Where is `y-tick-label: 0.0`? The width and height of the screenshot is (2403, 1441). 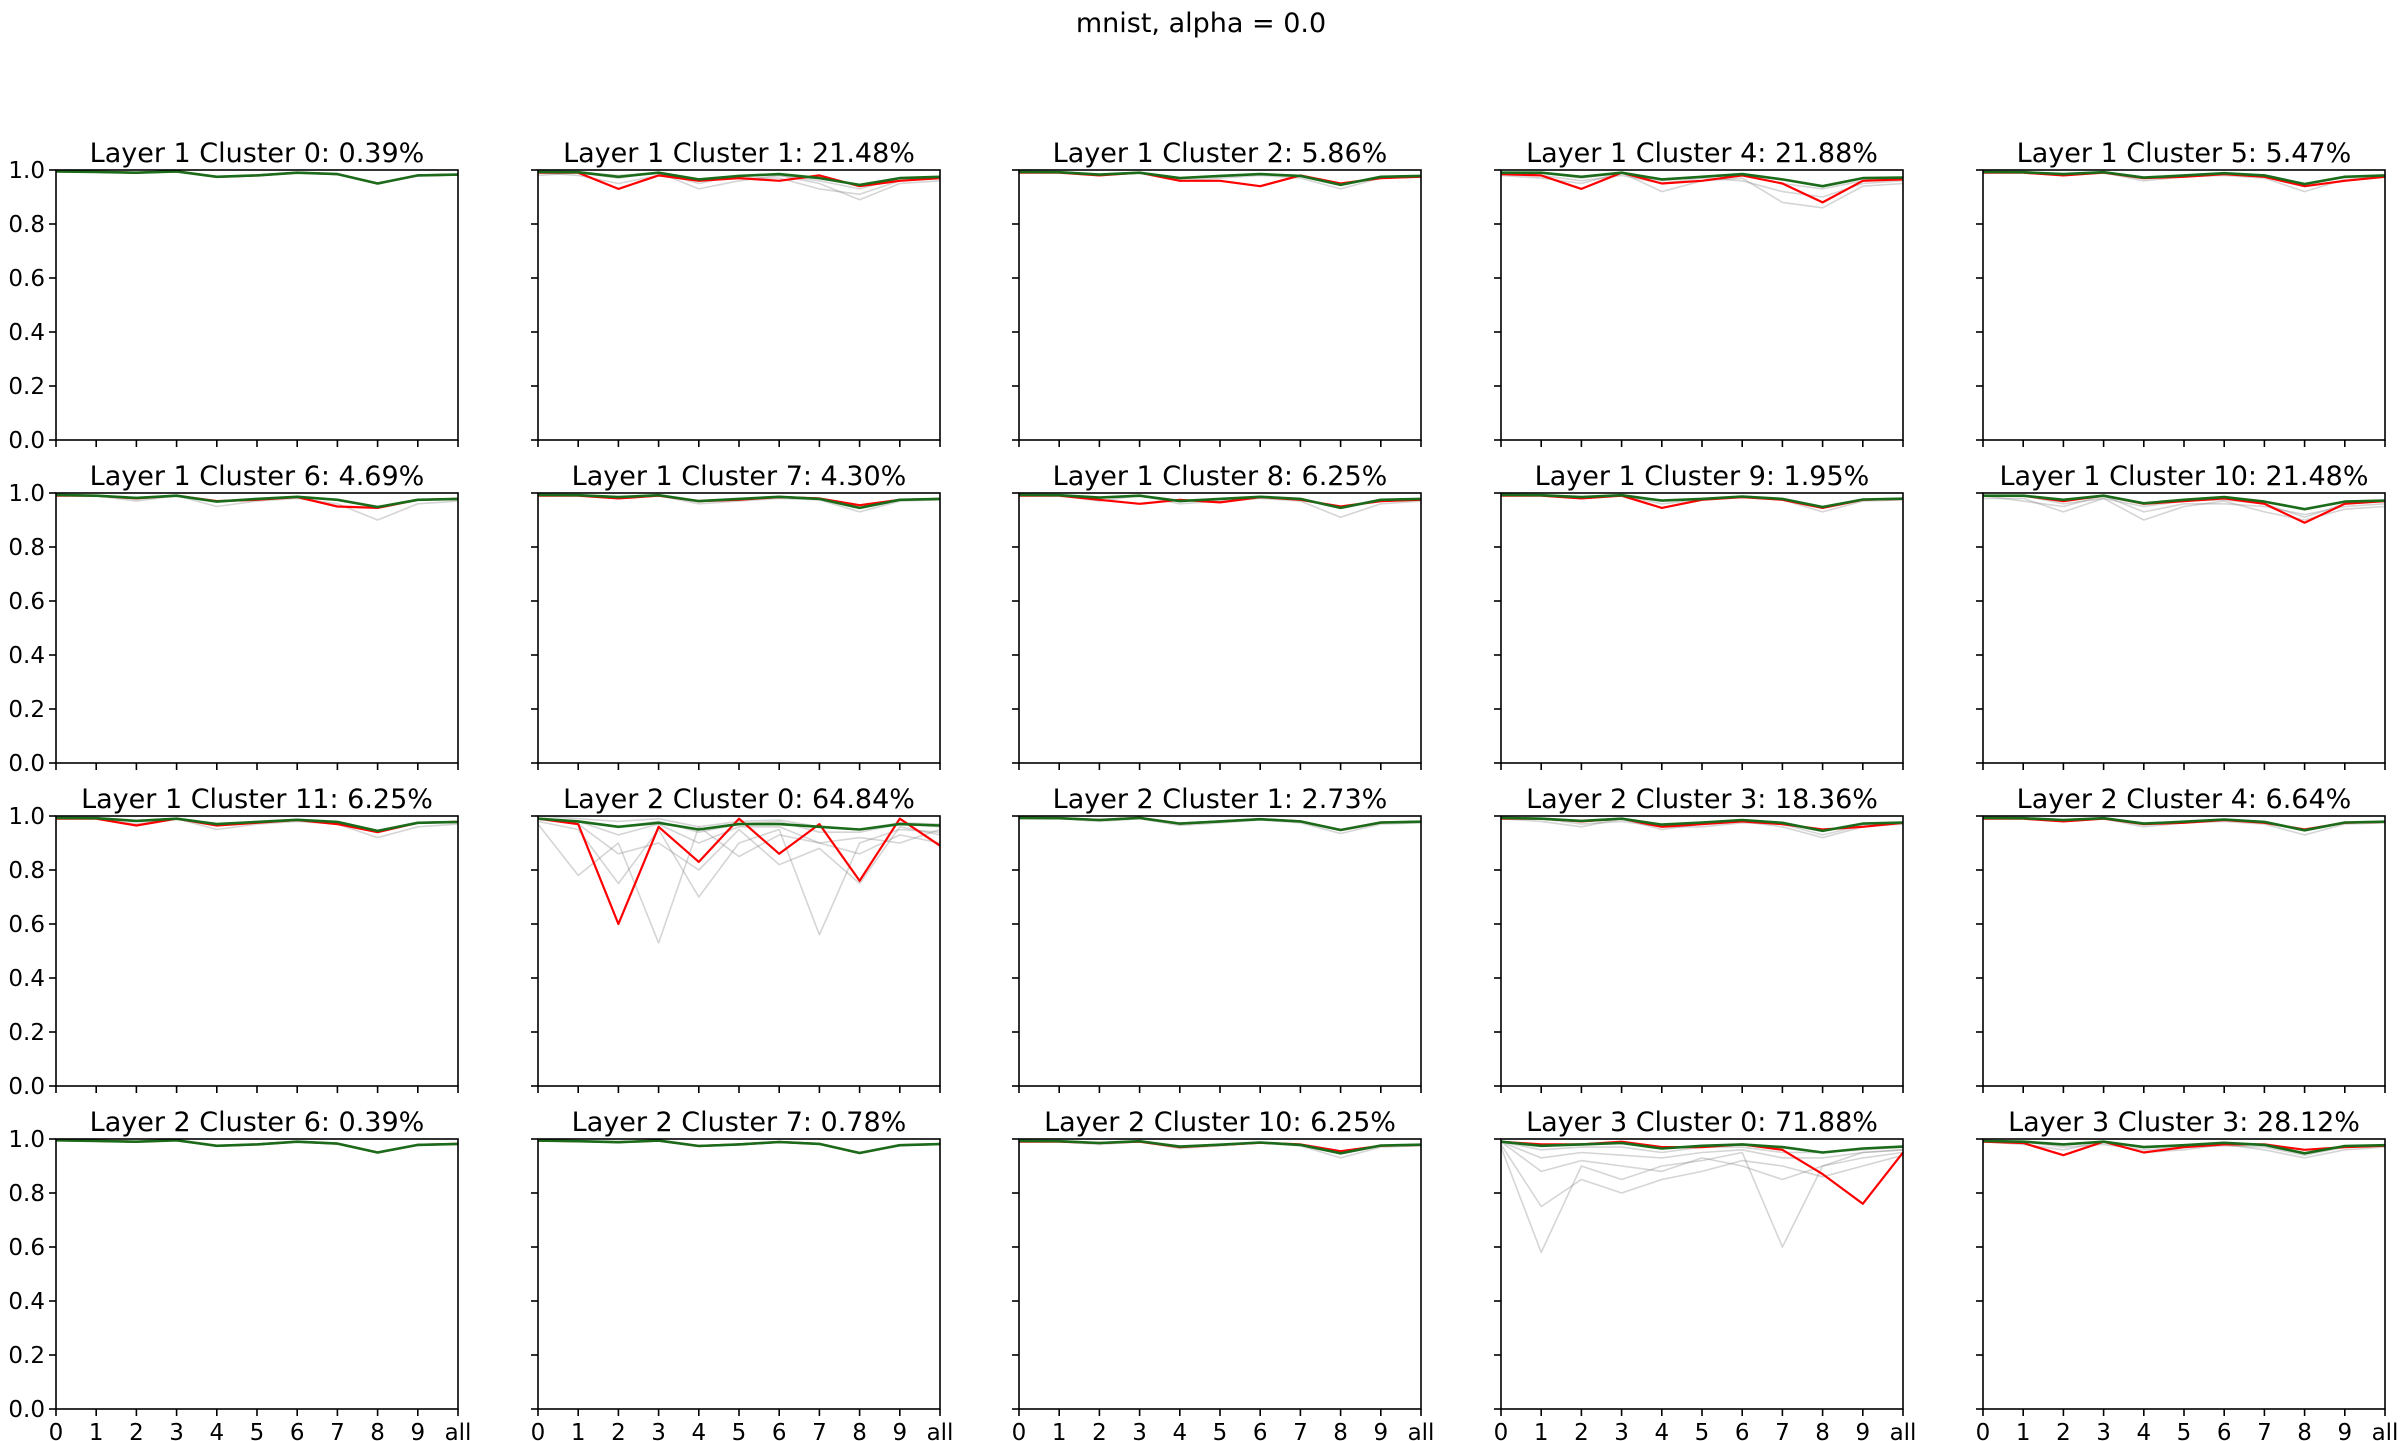
y-tick-label: 0.0 is located at coordinates (26, 441).